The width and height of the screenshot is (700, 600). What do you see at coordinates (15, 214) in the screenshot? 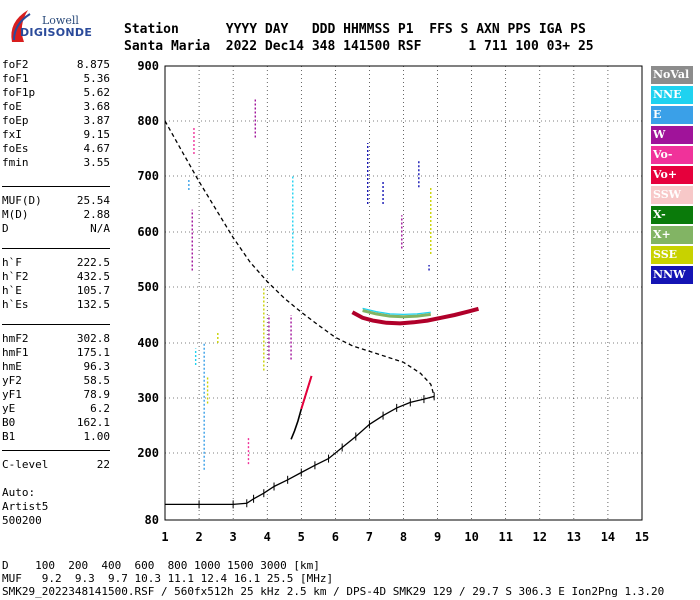
I see `param-name: M(D)` at bounding box center [15, 214].